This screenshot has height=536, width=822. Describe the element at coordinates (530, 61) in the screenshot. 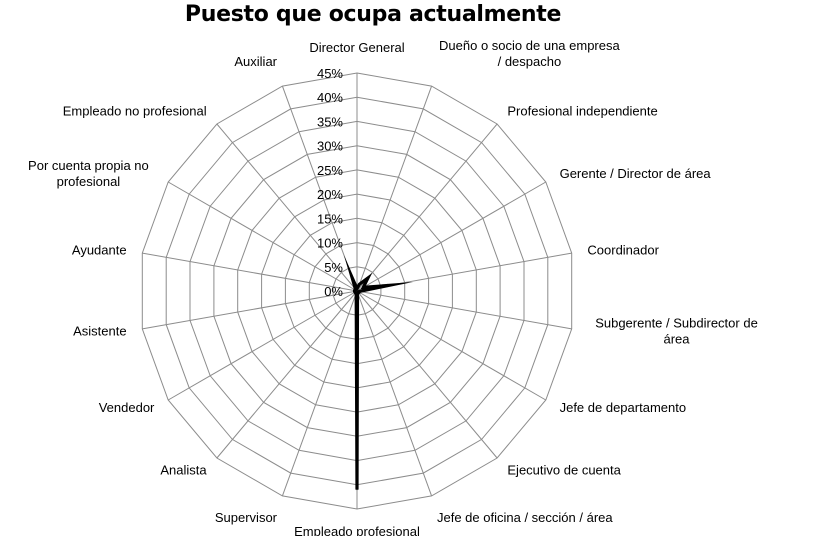

I see `category-label-line: / despacho` at that location.